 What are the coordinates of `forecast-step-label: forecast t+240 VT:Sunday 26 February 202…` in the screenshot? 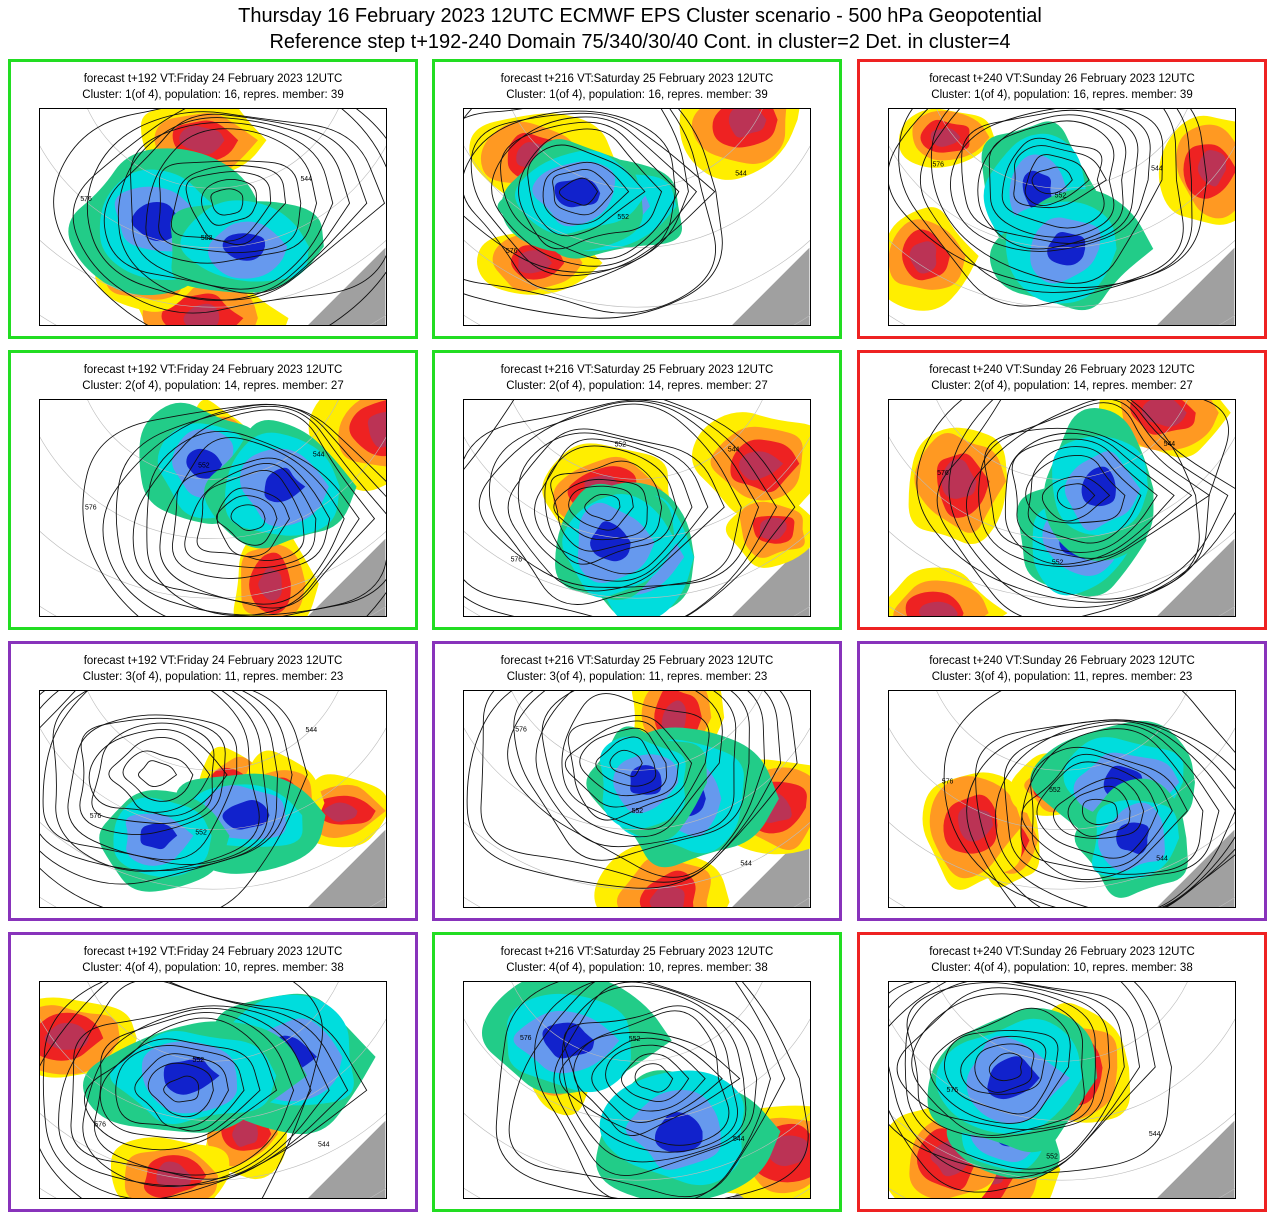 It's located at (1062, 370).